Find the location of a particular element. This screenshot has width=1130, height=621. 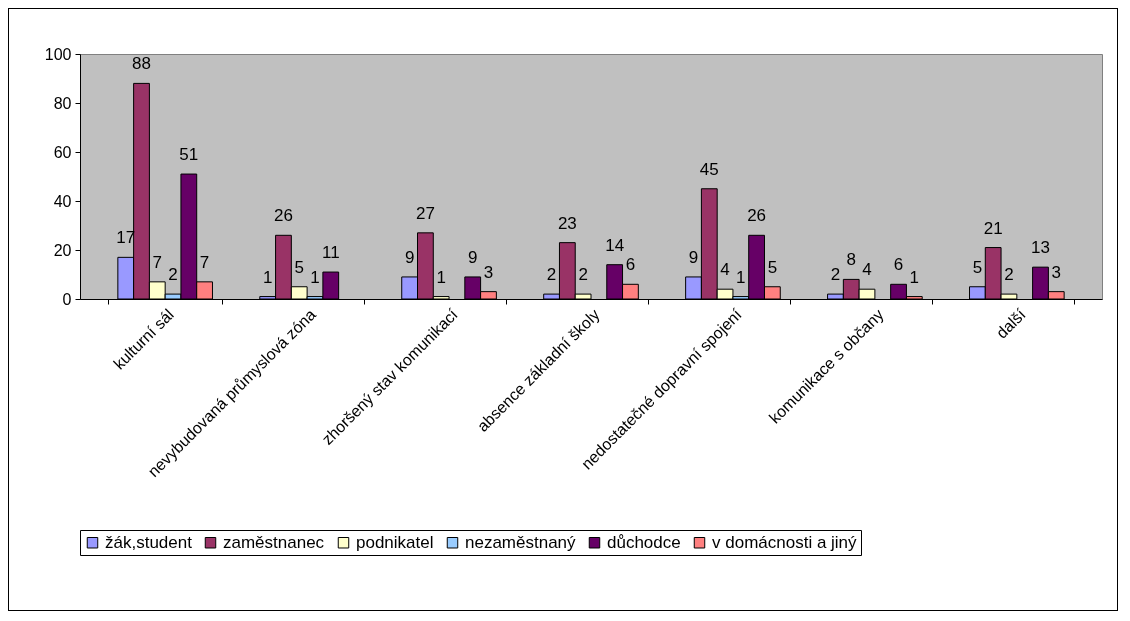

y-tick-label: 100 is located at coordinates (58, 54).